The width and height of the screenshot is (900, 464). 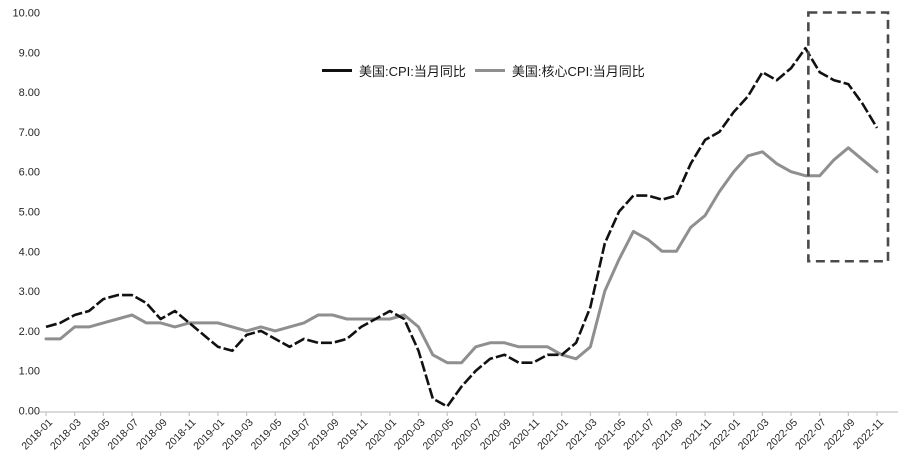 I want to click on highlight-dashed-box, so click(x=848, y=137).